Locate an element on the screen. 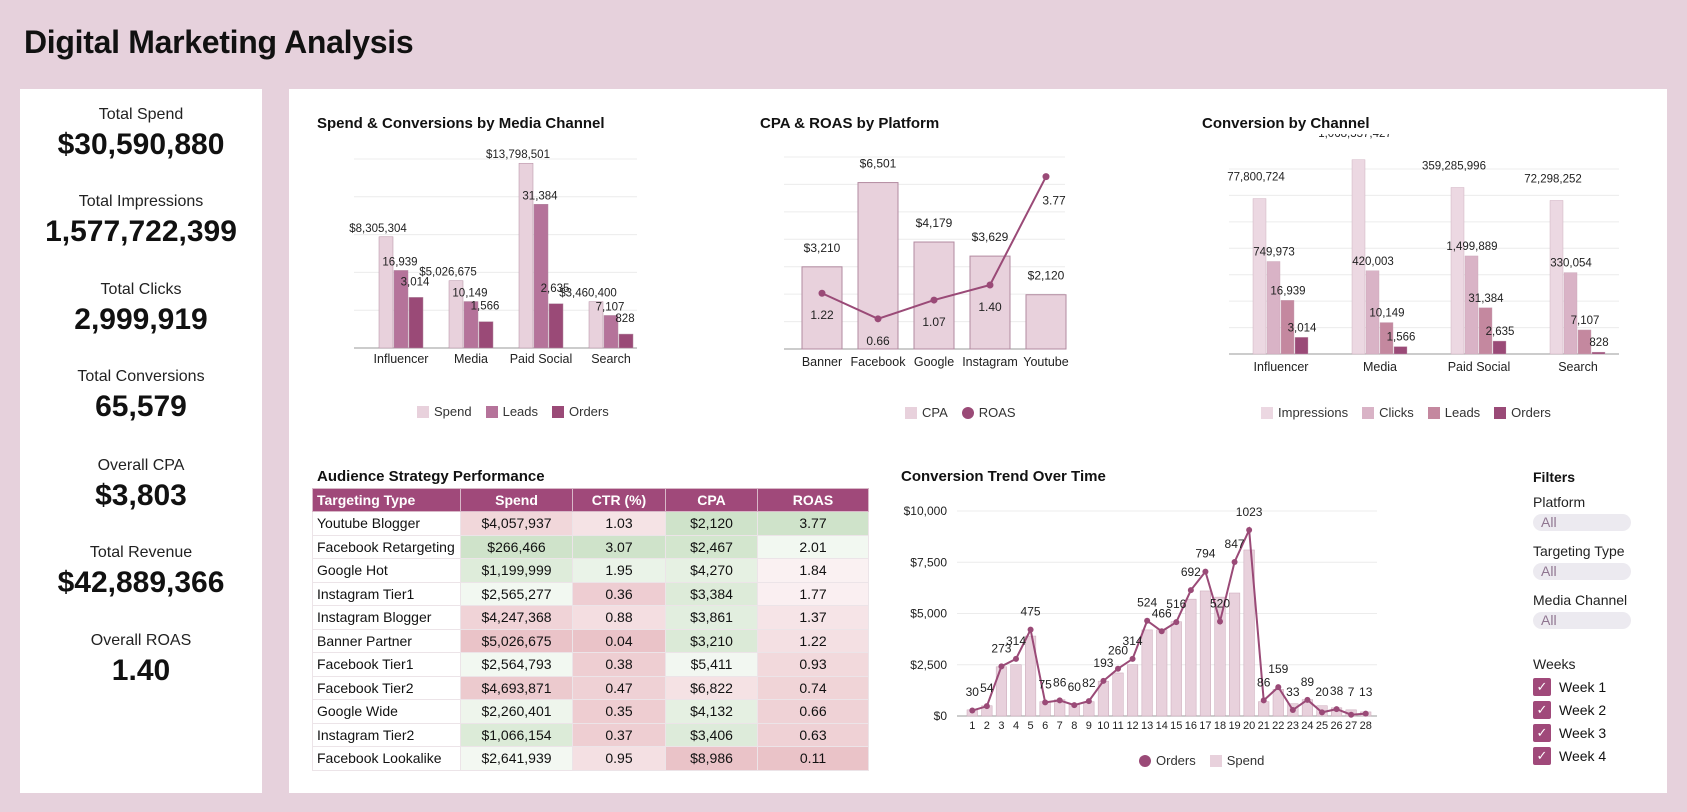 This screenshot has height=812, width=1687. data-label: 1,566 is located at coordinates (485, 307).